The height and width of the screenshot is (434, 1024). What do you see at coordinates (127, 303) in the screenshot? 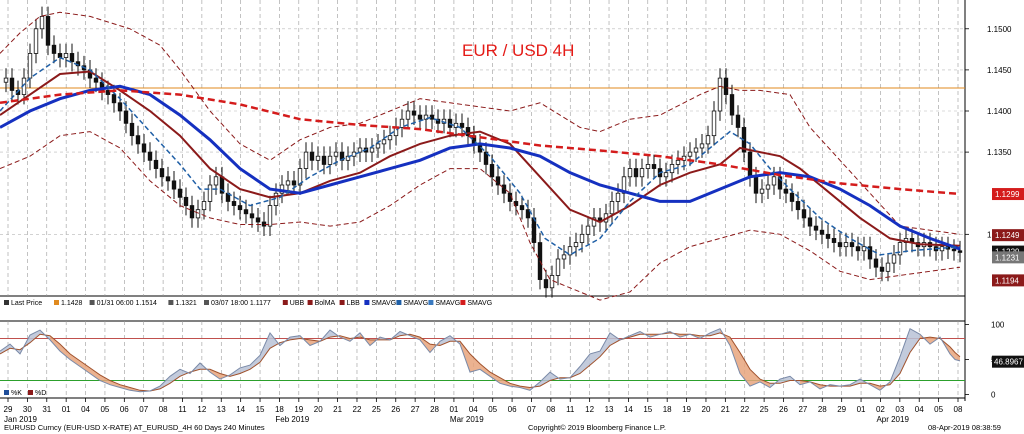
I see `legend-label: 01/31 06:00 1.1514` at bounding box center [127, 303].